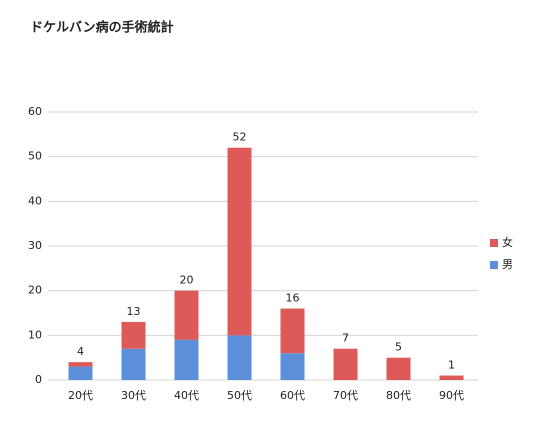 The height and width of the screenshot is (437, 540). What do you see at coordinates (398, 347) in the screenshot?
I see `total-label: 5` at bounding box center [398, 347].